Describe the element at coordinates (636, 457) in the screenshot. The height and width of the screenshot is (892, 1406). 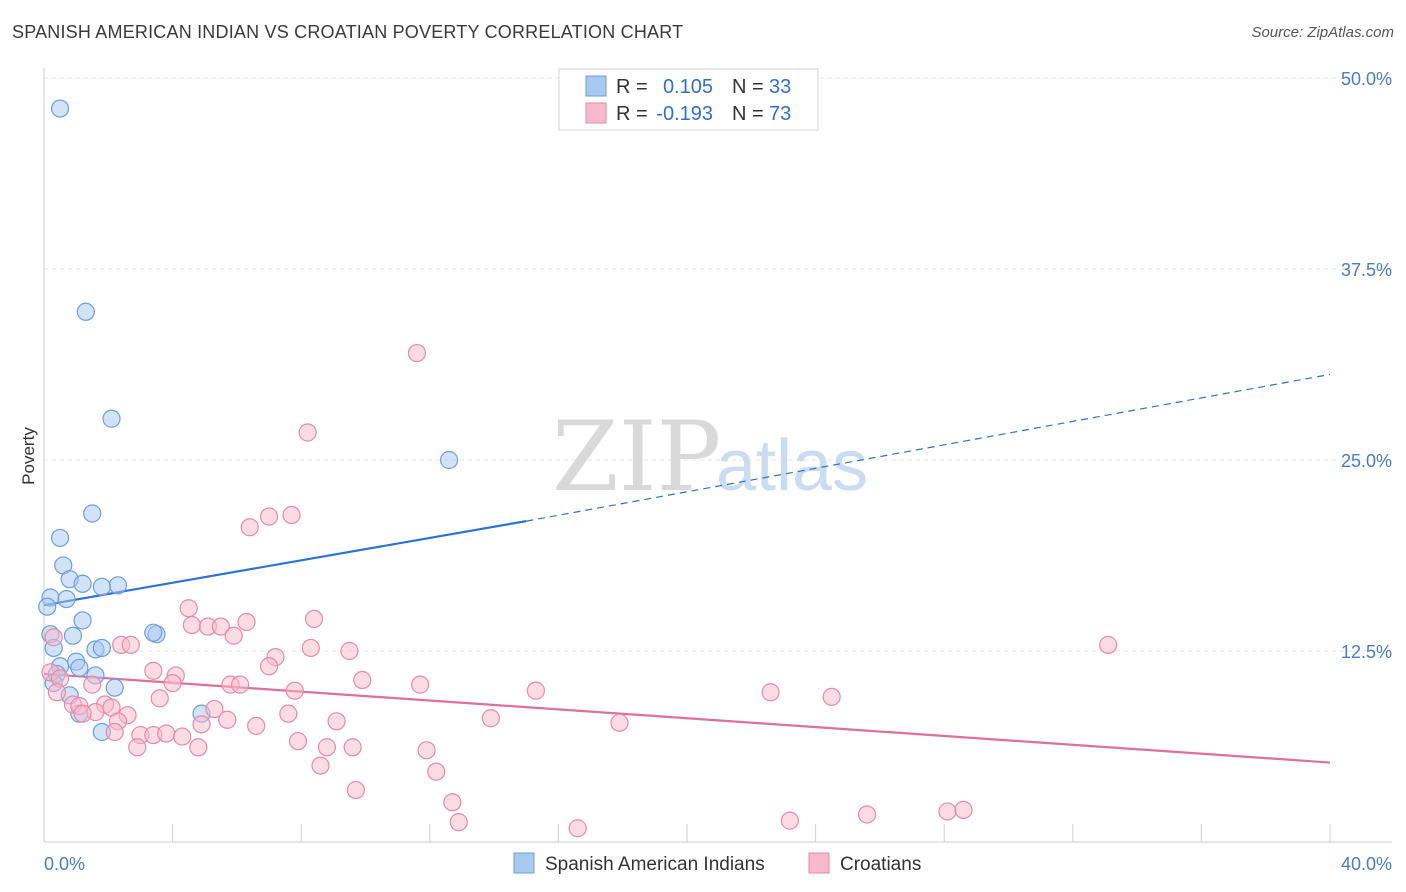
I see `watermark-zip: ZIP` at that location.